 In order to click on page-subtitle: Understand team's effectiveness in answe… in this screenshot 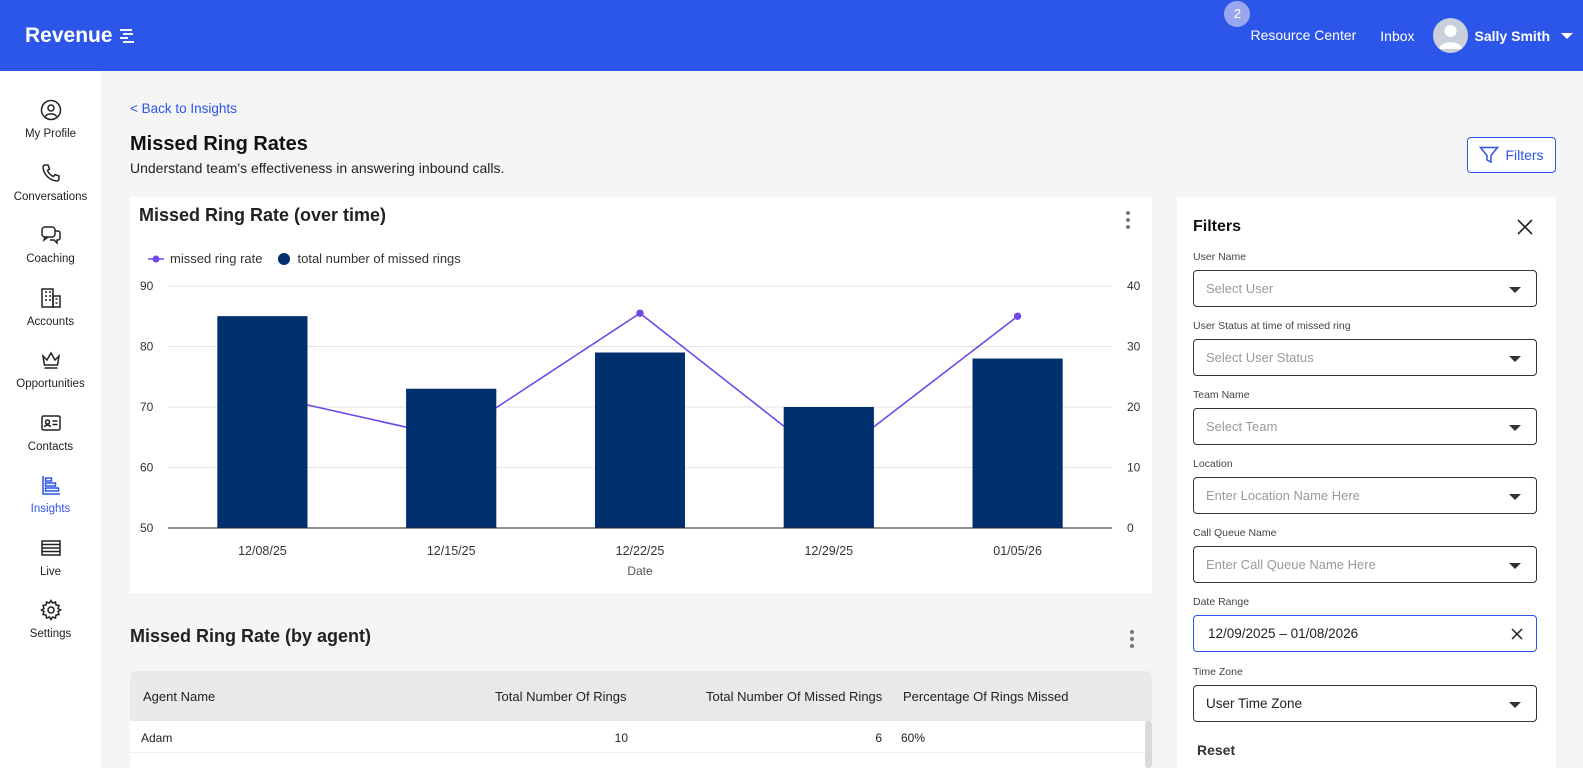, I will do `click(317, 168)`.